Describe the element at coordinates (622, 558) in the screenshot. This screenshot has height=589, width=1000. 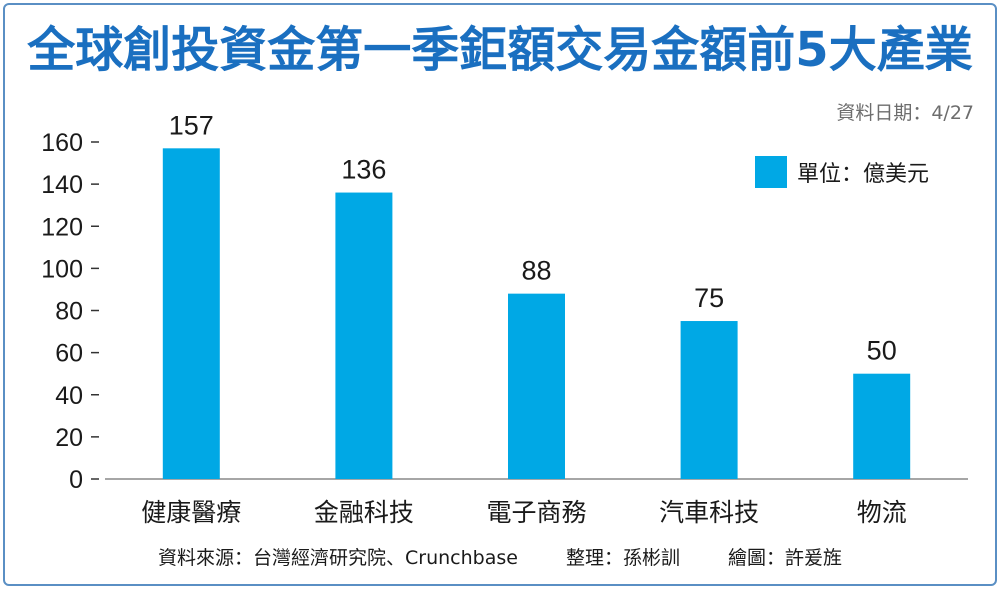
I see `footer-editor: 整理：孫彬訓` at that location.